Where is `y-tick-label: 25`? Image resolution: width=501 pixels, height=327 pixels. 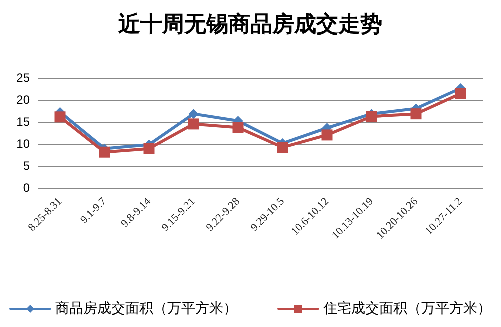
y-tick-label: 25 is located at coordinates (23, 78).